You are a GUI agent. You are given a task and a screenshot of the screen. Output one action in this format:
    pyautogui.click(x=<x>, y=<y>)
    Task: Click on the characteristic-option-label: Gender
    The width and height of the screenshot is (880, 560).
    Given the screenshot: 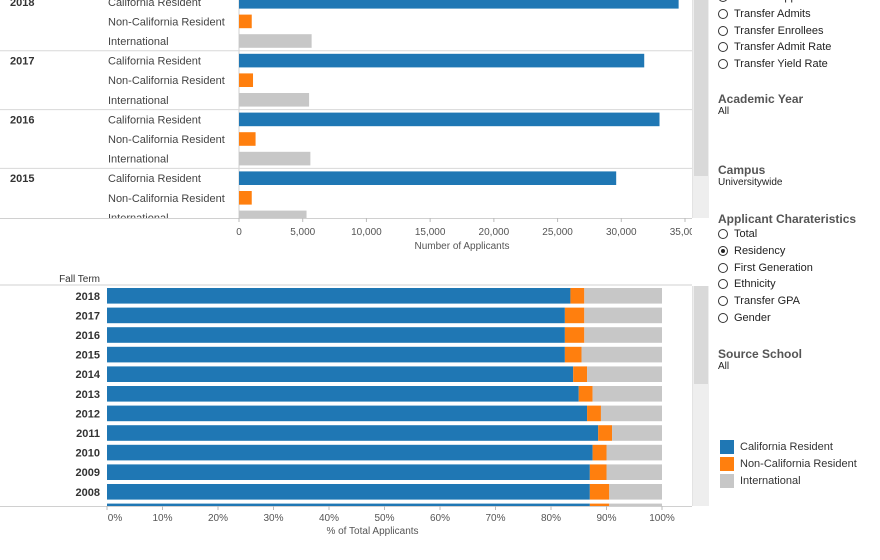 What is the action you would take?
    pyautogui.click(x=752, y=317)
    